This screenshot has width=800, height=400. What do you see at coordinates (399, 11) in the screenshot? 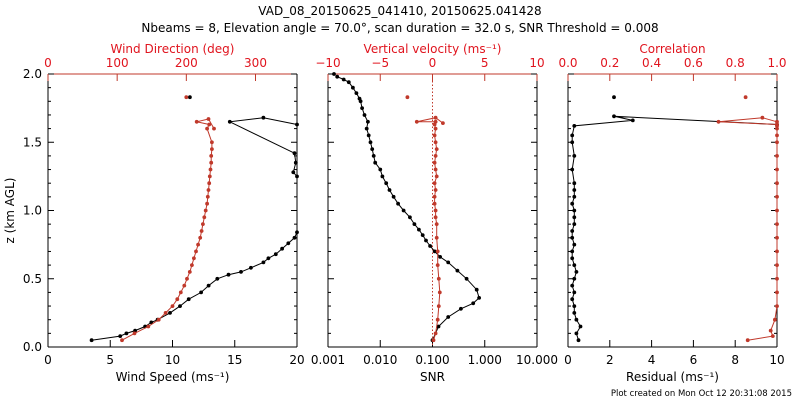
I see `figure-title: VAD_08_20150625_041410, 20150625.041428` at bounding box center [399, 11].